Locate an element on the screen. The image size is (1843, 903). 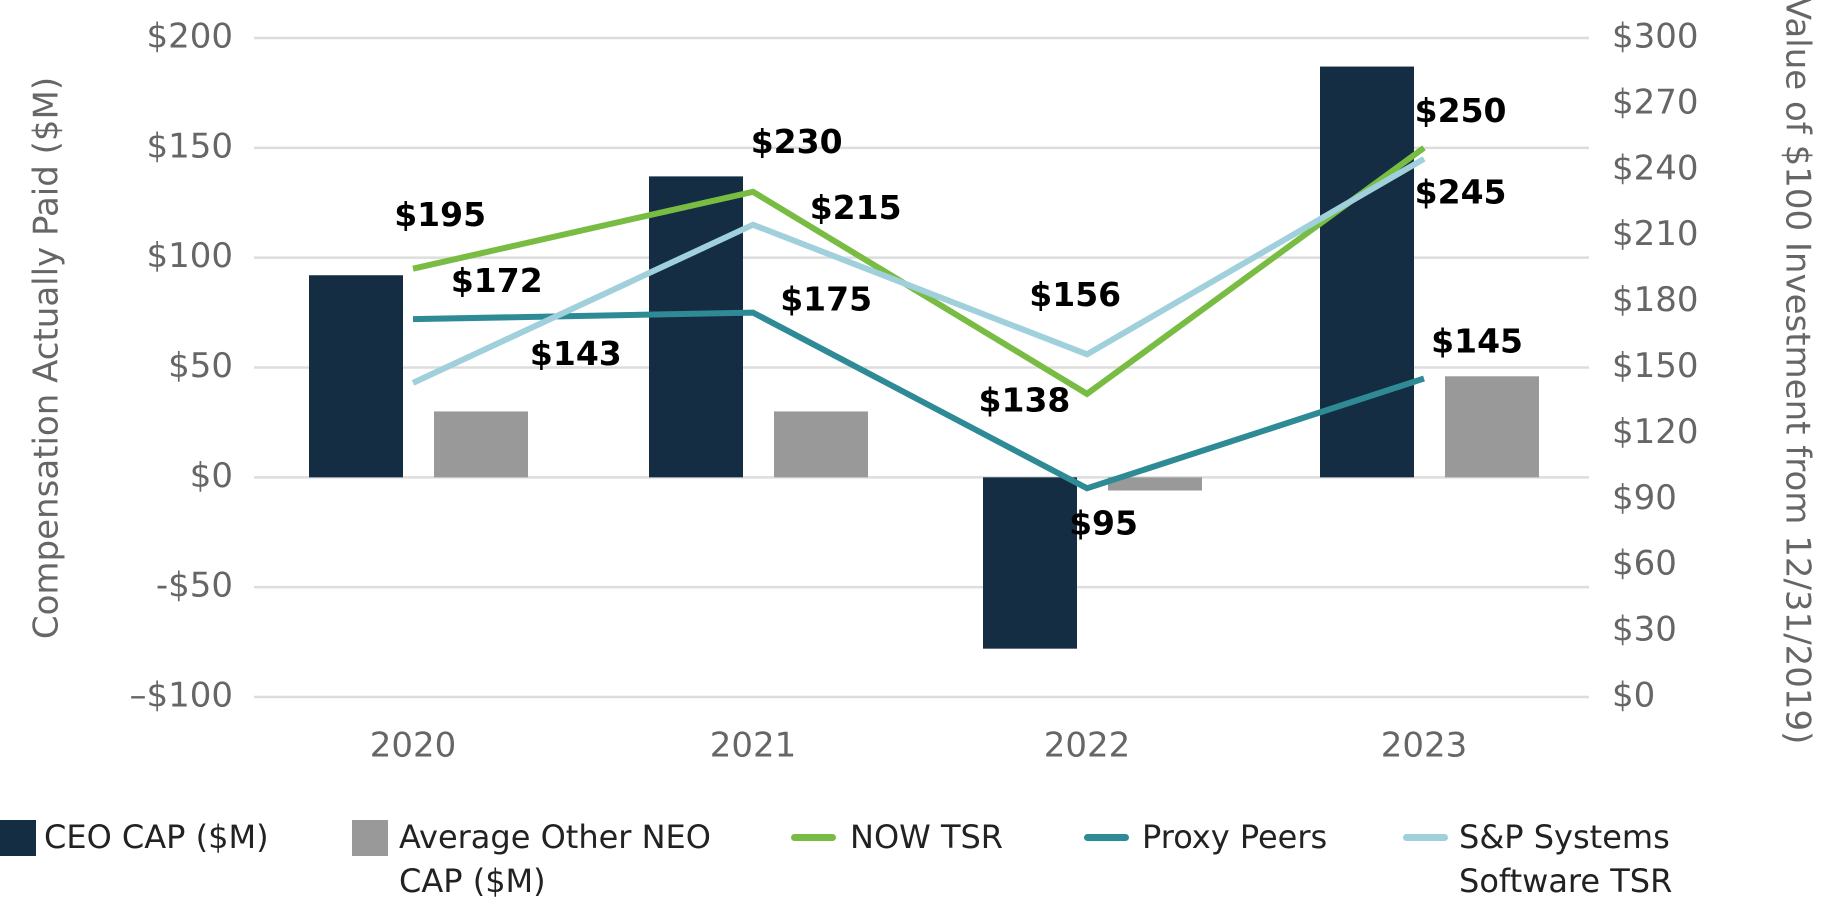
y-tick-label: $50 is located at coordinates (200, 366).